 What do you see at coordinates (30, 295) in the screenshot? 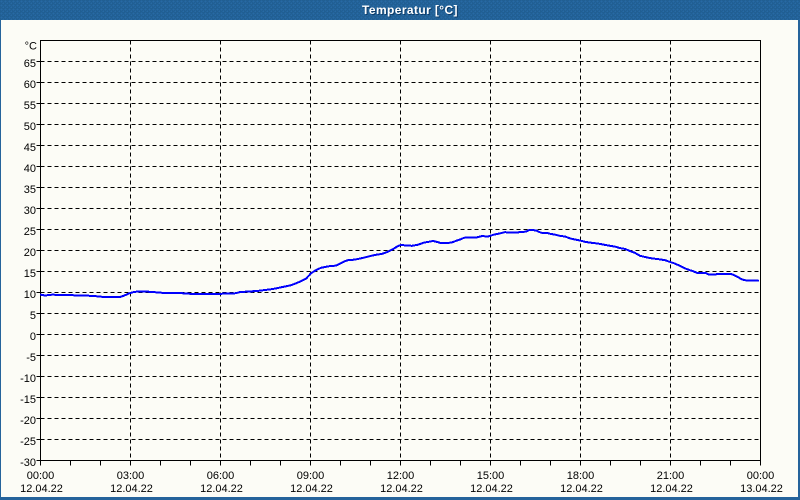
I see `svg-text: 10` at bounding box center [30, 295].